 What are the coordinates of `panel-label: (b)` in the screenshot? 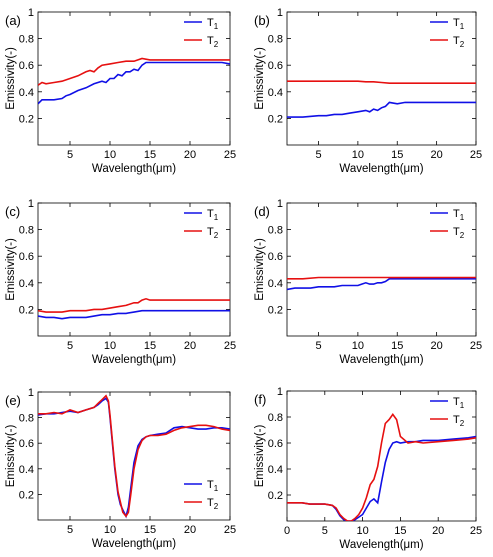 It's located at (262, 20).